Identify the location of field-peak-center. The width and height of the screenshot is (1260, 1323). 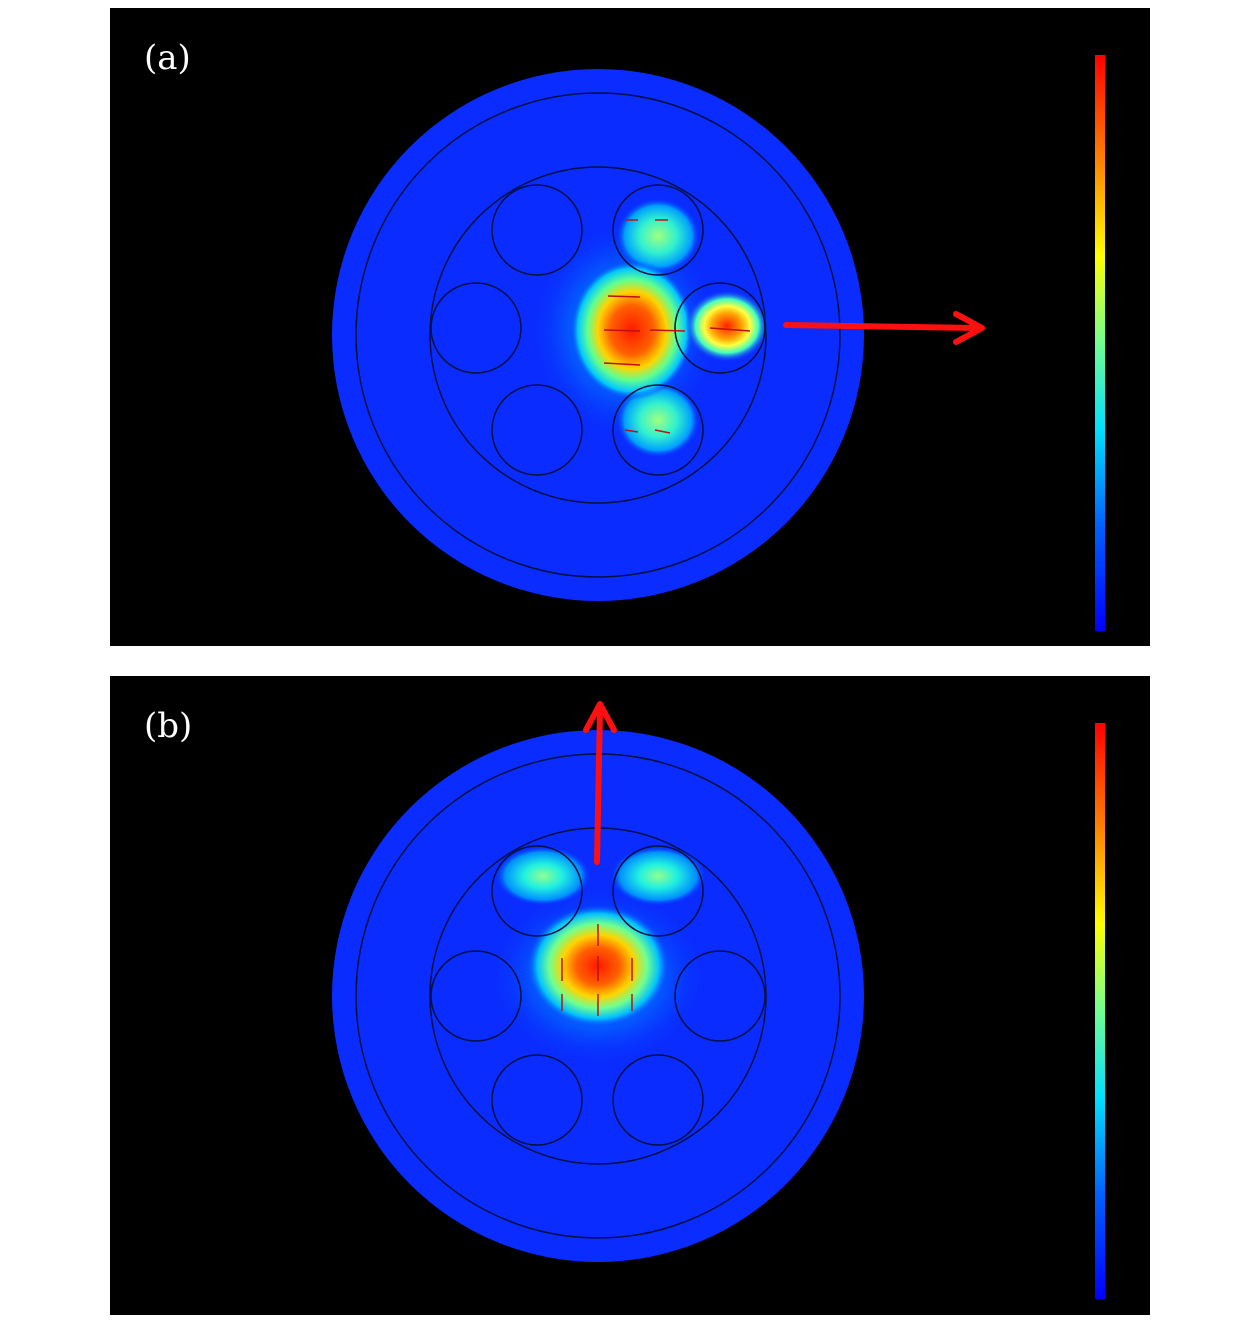
(632, 330).